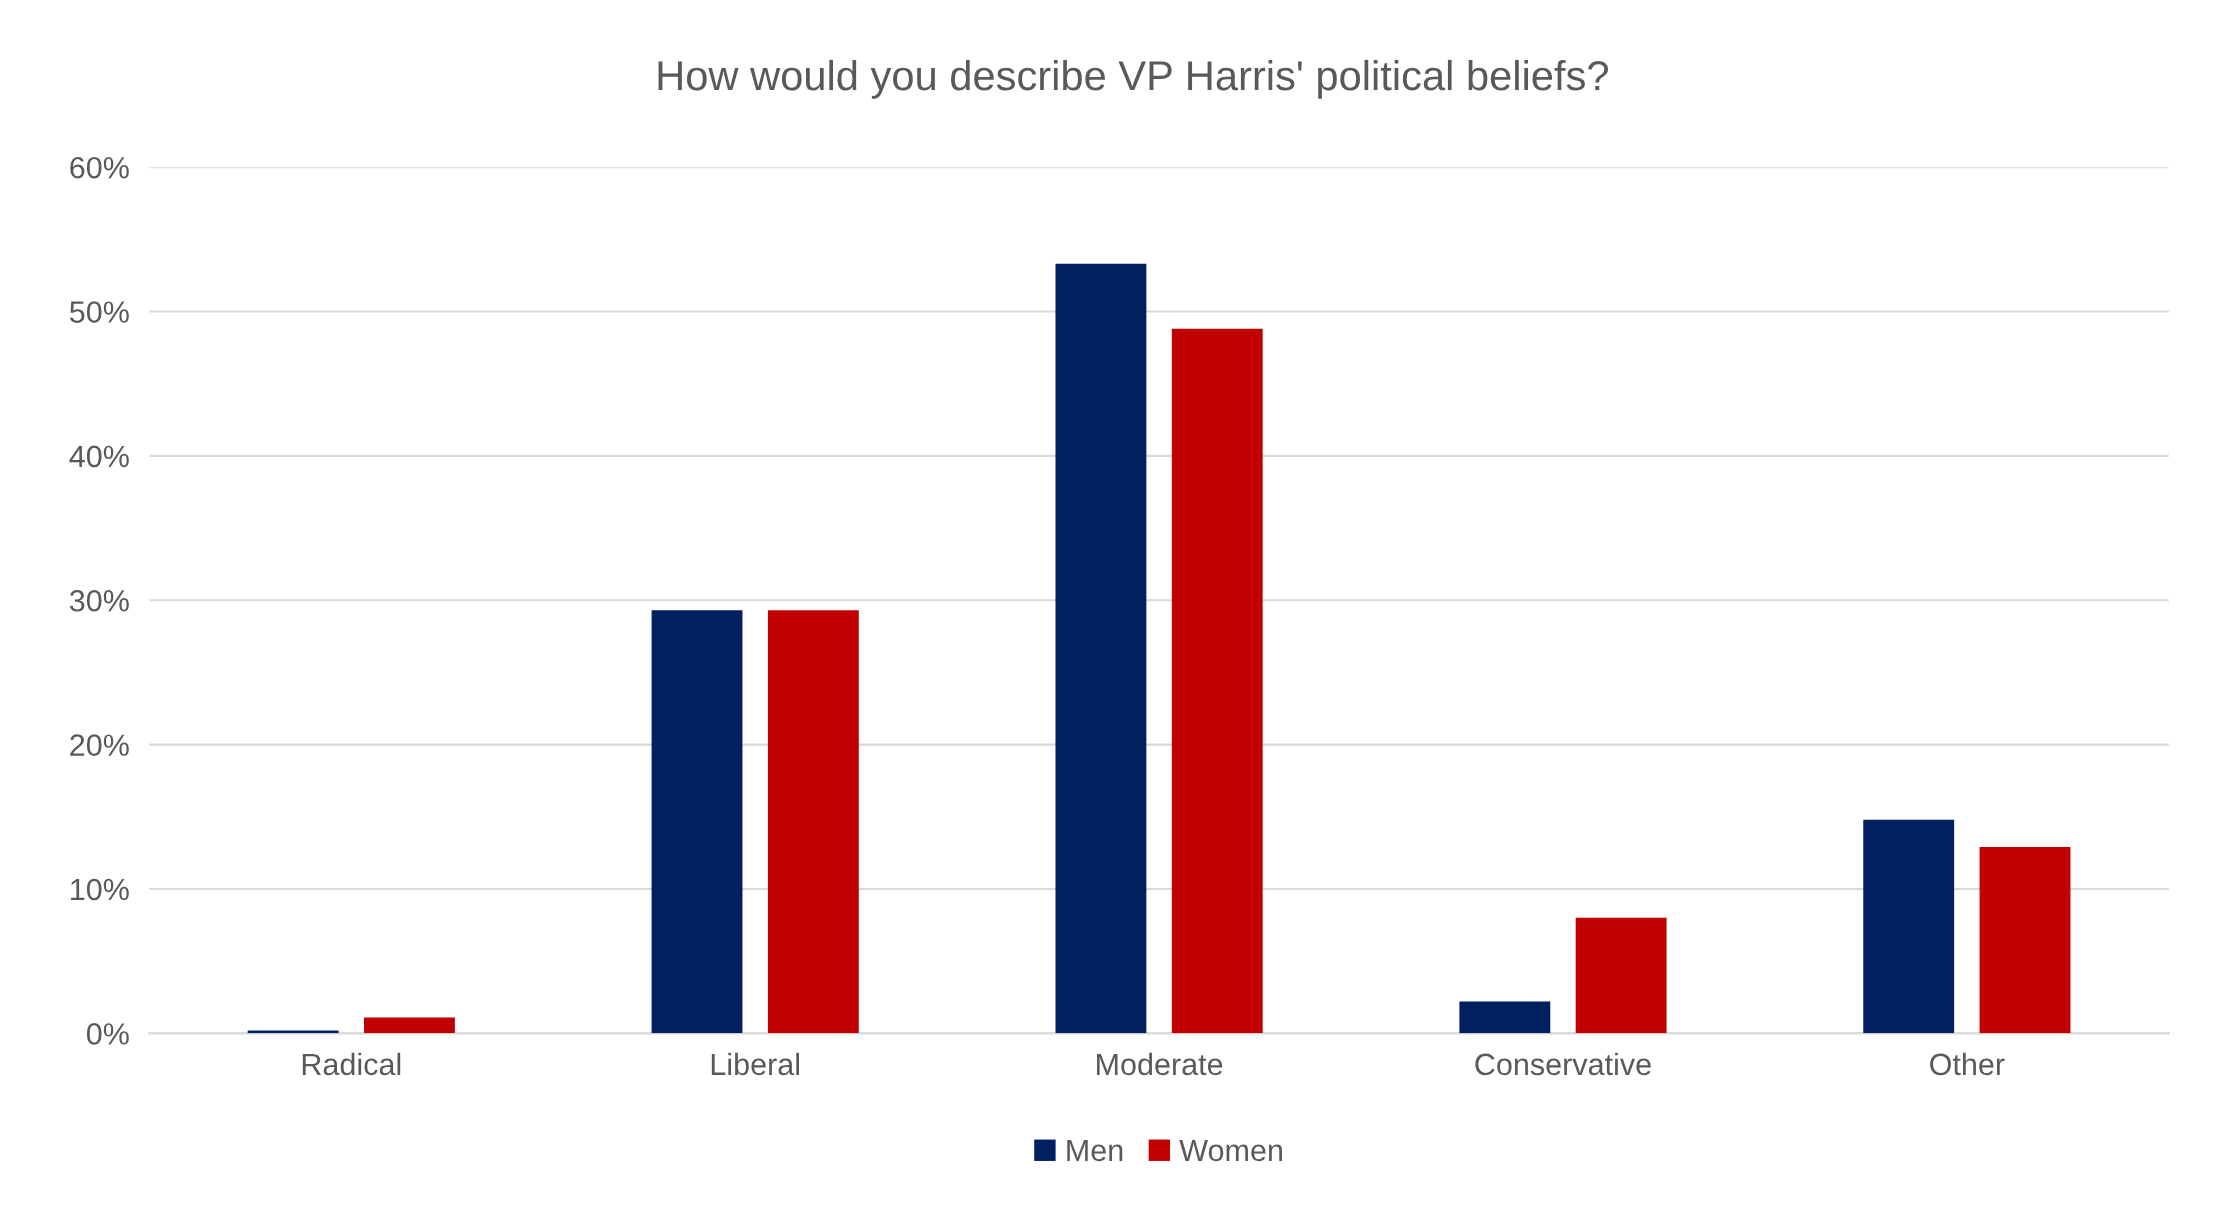 This screenshot has width=2229, height=1220. What do you see at coordinates (351, 1064) in the screenshot?
I see `x-tick-label: Radical` at bounding box center [351, 1064].